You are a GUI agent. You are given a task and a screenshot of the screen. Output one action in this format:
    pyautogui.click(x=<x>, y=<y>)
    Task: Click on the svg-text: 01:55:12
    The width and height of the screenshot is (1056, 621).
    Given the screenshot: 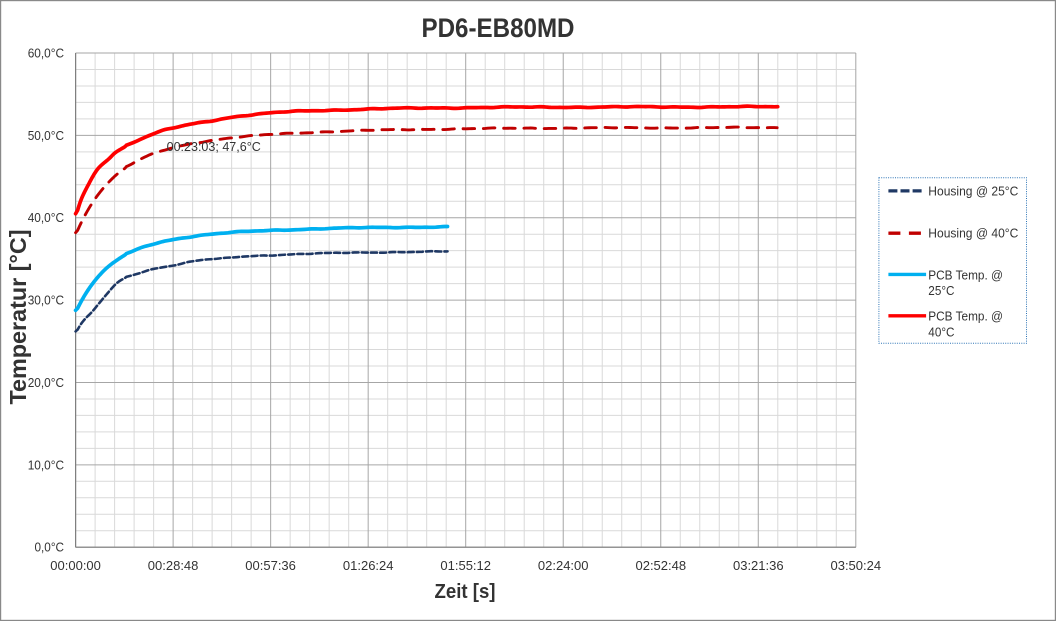 What is the action you would take?
    pyautogui.click(x=465, y=565)
    